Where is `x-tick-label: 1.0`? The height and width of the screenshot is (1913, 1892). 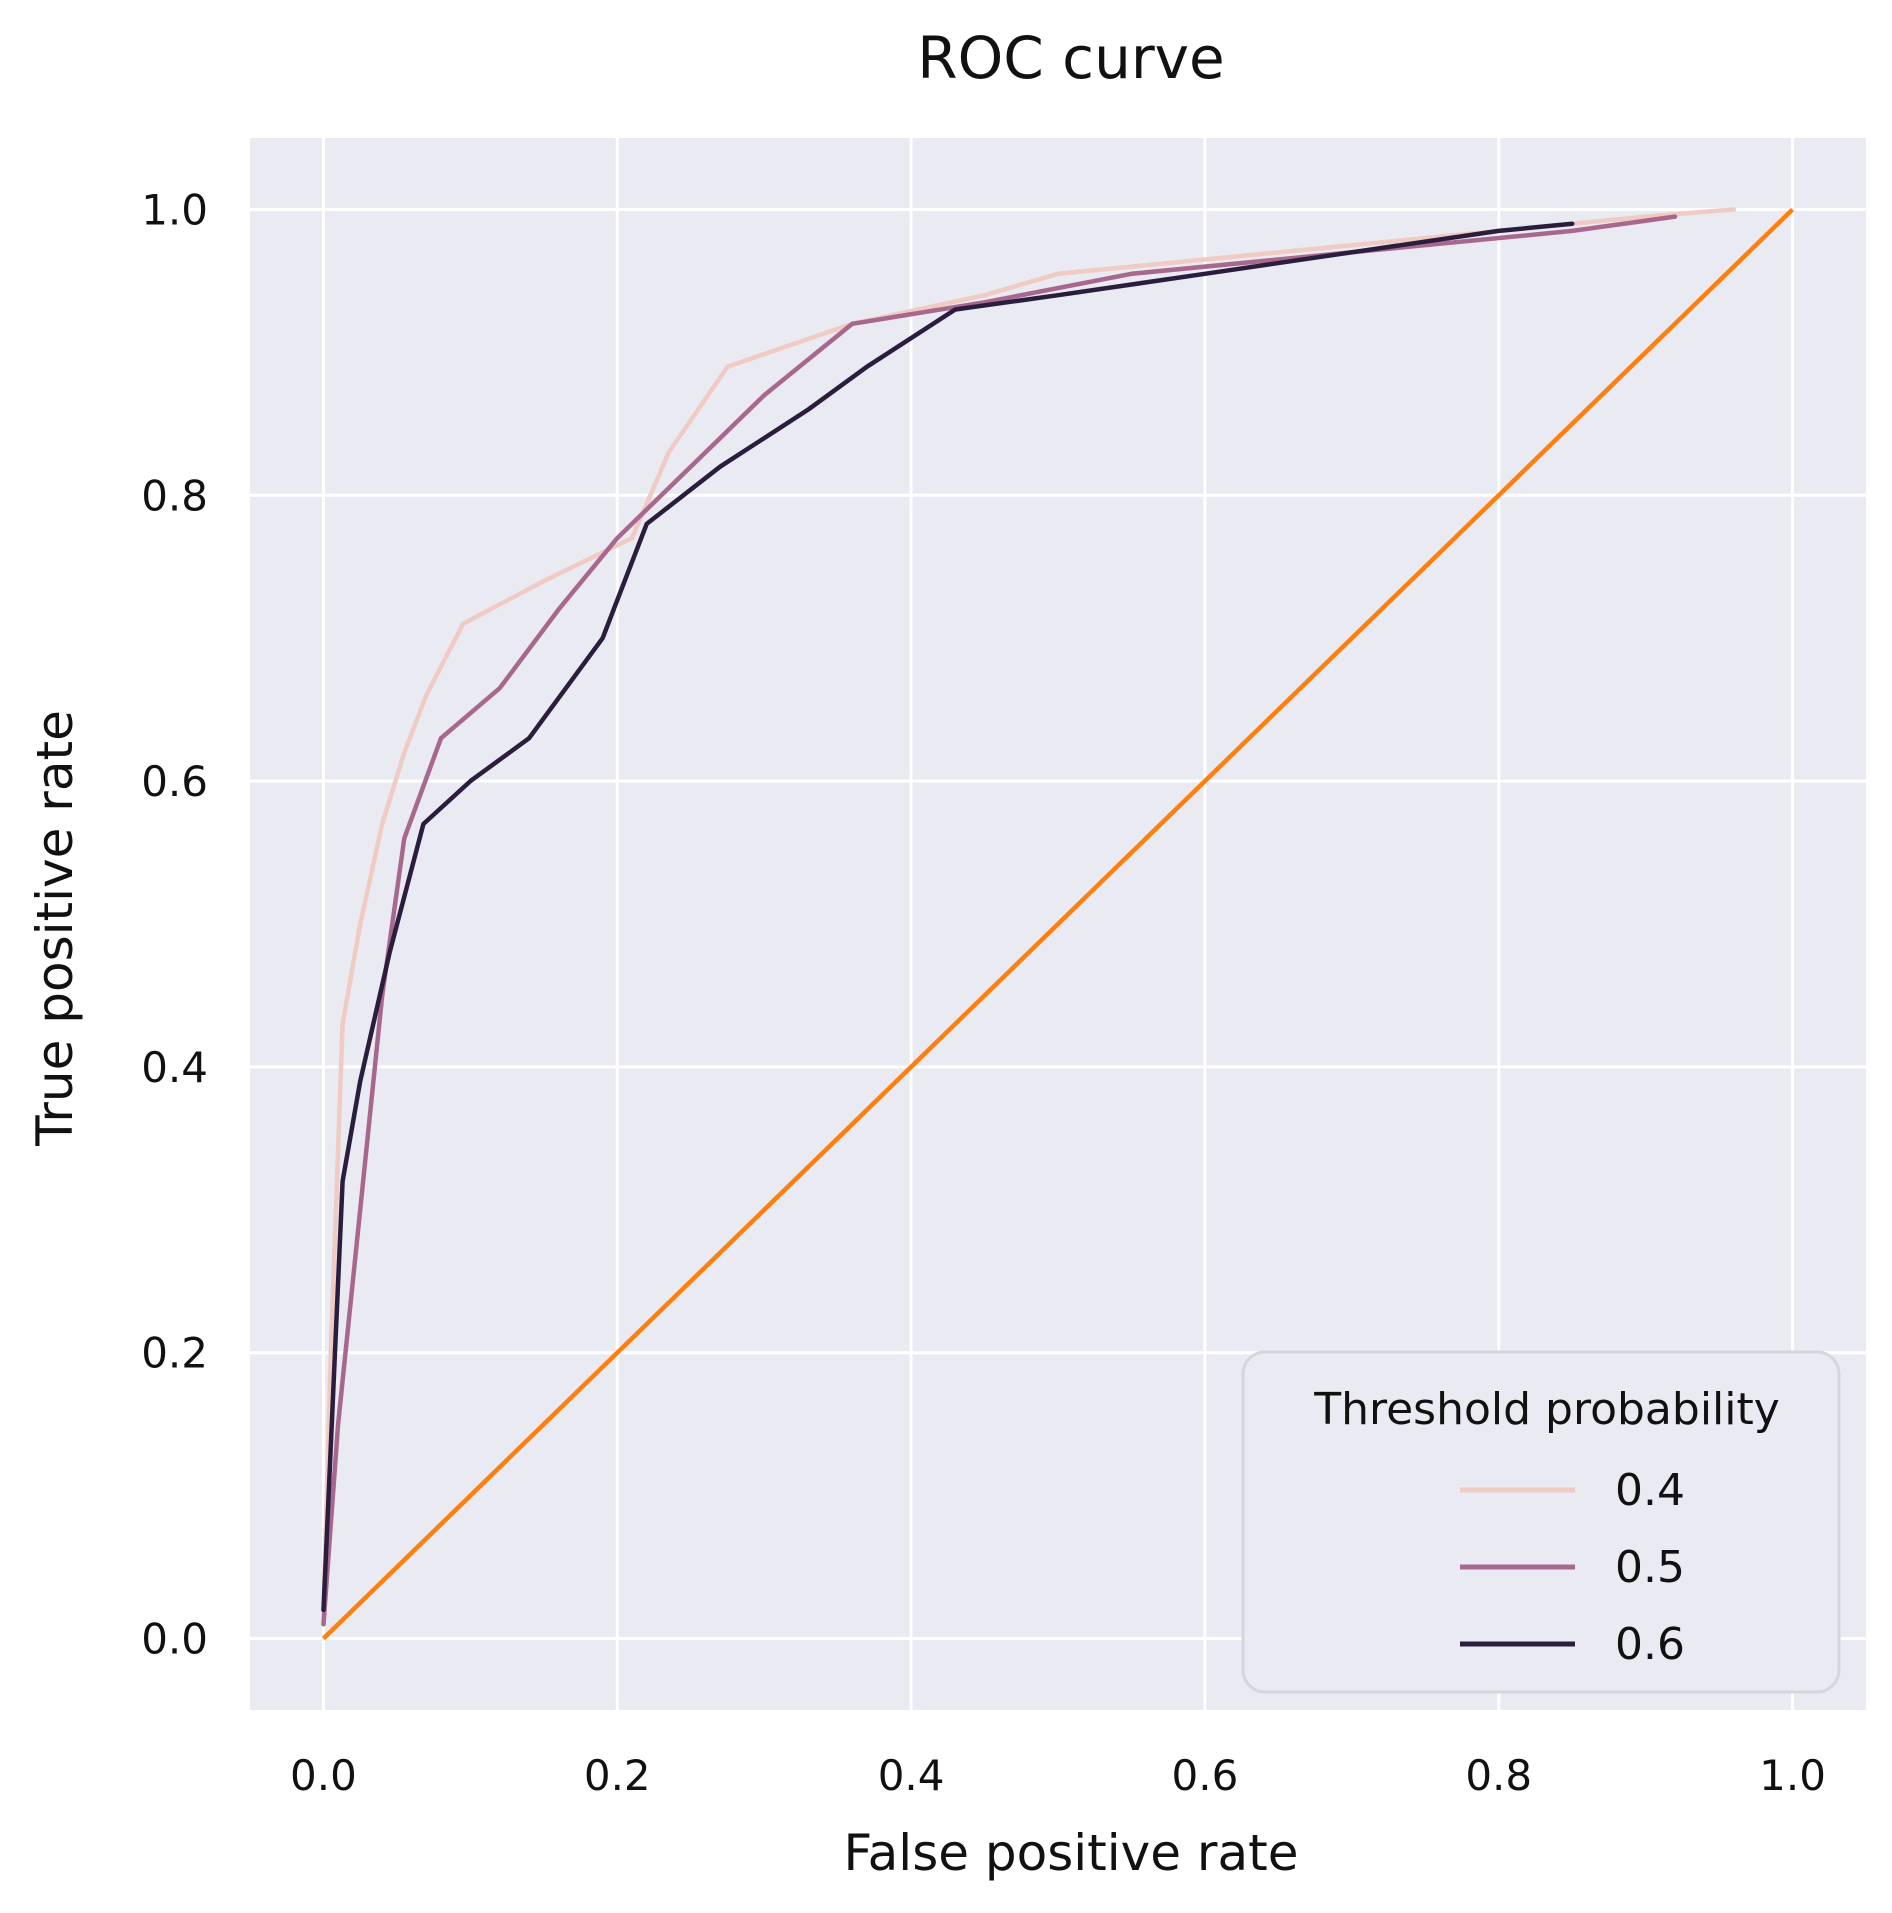 x-tick-label: 1.0 is located at coordinates (1792, 1775).